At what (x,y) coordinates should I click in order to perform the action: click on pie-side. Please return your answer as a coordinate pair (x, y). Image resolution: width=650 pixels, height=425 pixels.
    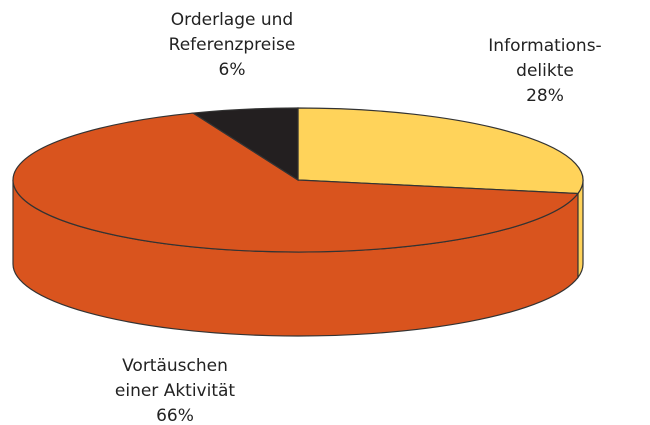
    Looking at the image, I should click on (580, 229).